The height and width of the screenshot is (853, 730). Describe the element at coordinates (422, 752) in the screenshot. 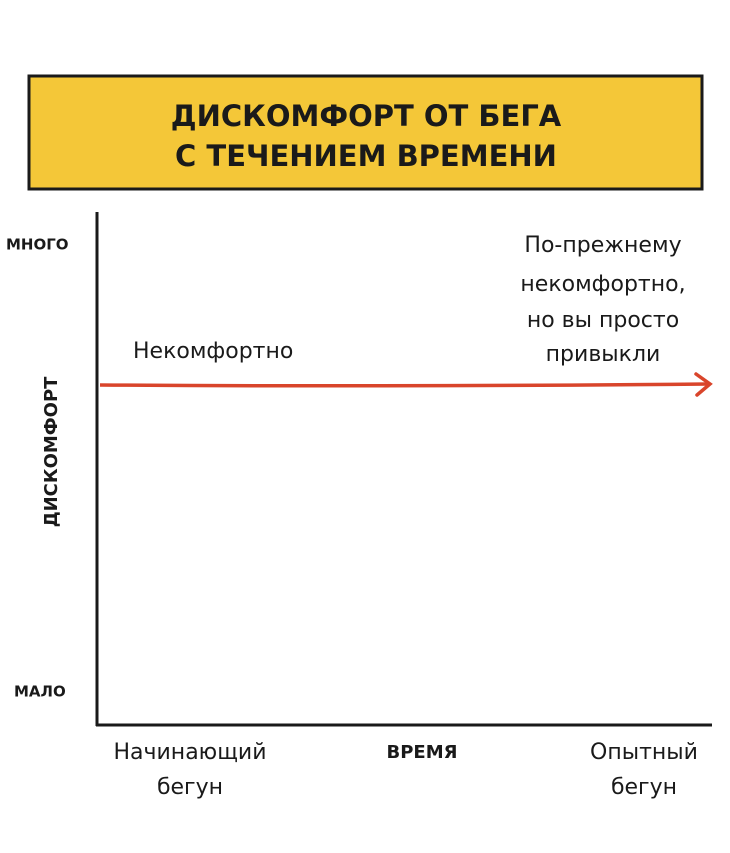

I see `x-axis-label: ВРЕМЯ` at that location.